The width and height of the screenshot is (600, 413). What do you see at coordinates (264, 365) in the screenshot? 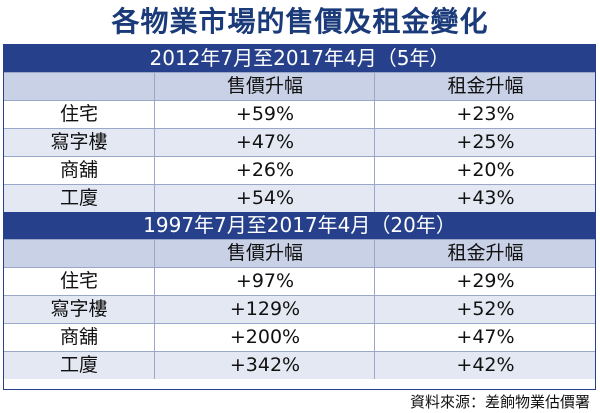
I see `row-price-increase: +342%` at bounding box center [264, 365].